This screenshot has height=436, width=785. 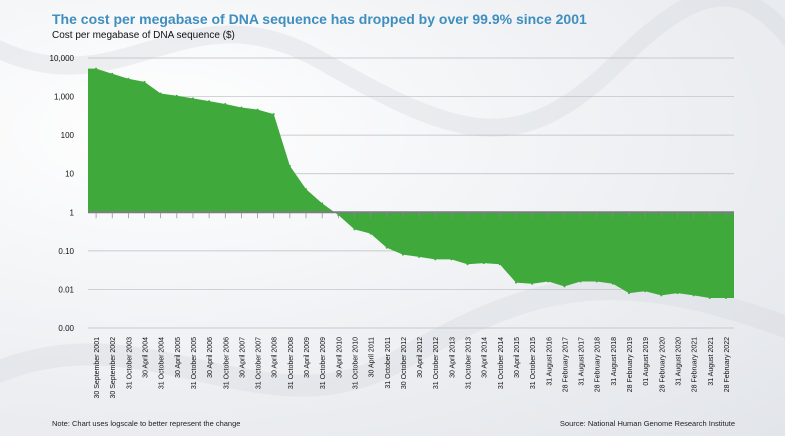 I want to click on y-tick-label: 0.10, so click(x=66, y=251).